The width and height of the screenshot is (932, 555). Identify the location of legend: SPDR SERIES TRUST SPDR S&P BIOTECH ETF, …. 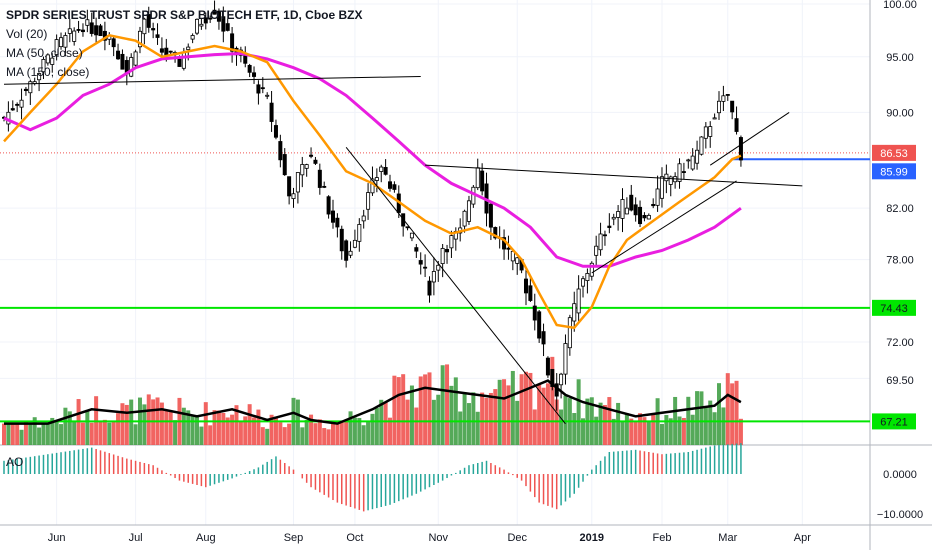
(184, 44).